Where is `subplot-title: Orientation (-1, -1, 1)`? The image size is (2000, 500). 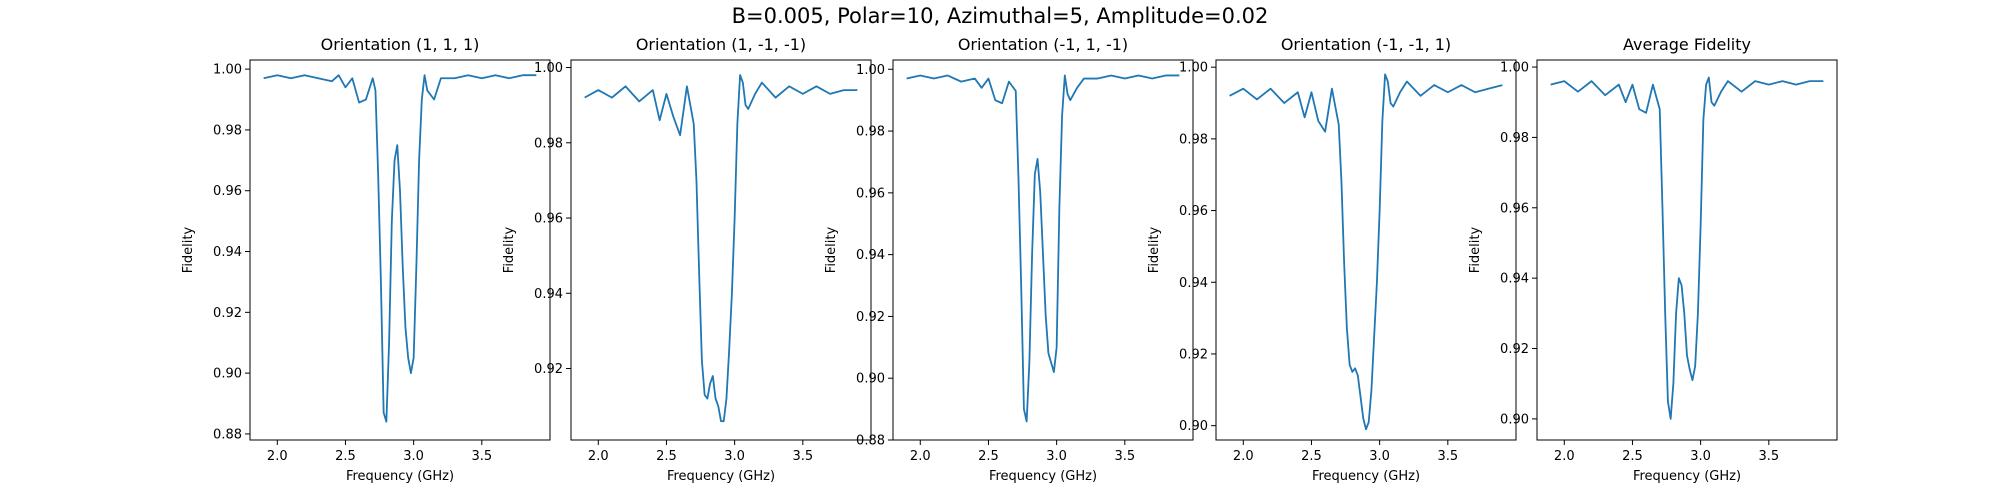 subplot-title: Orientation (-1, -1, 1) is located at coordinates (1366, 44).